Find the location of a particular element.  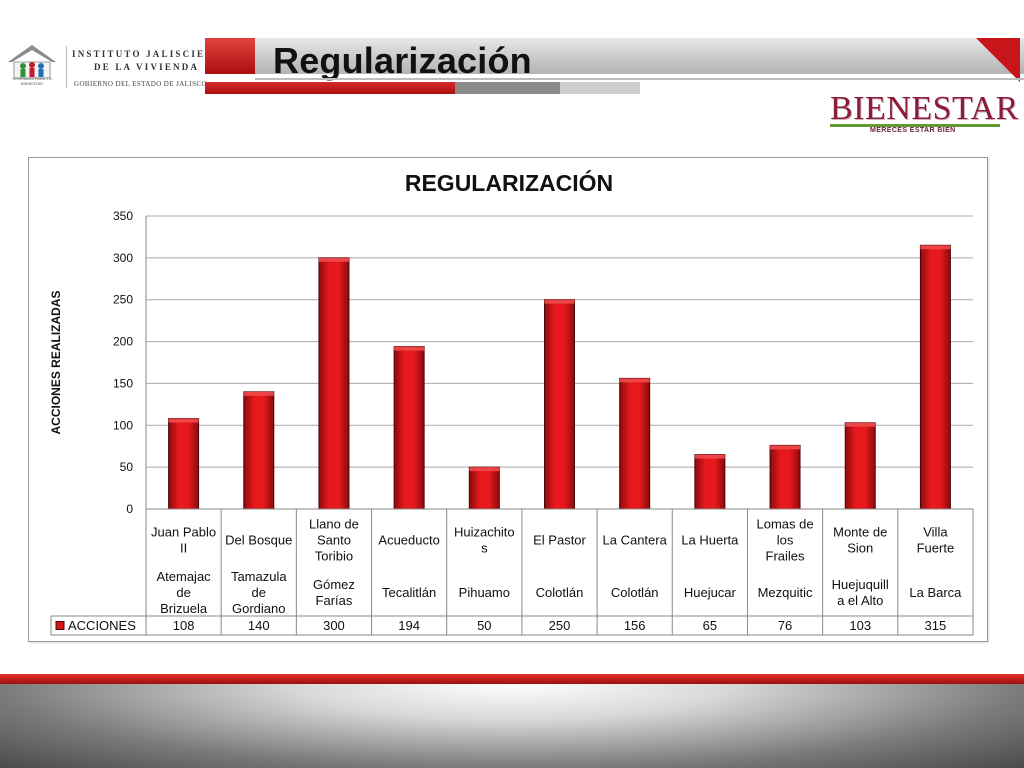

category-label: Juan Pablo II is located at coordinates (183, 540).